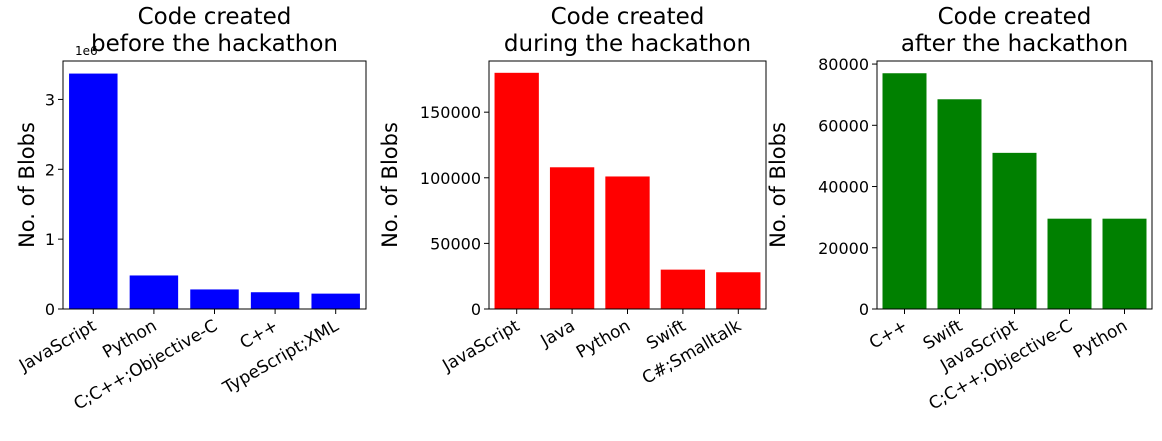  I want to click on y-tick-label: 2, so click(50, 169).